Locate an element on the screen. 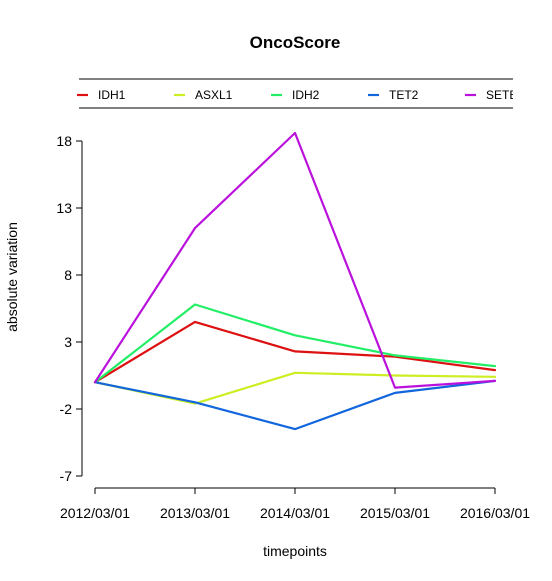  x-tick-label: 2012/03/01 is located at coordinates (95, 513).